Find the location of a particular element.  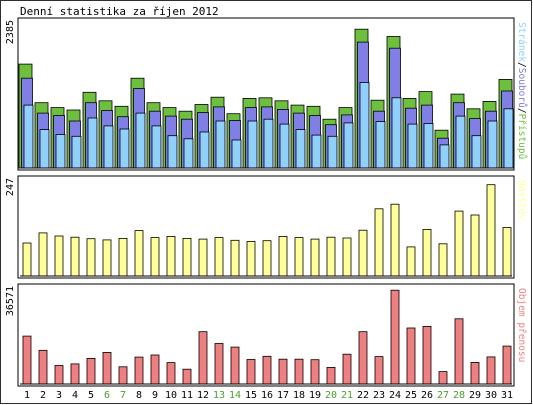

x-tick-3: 3 is located at coordinates (59, 395).